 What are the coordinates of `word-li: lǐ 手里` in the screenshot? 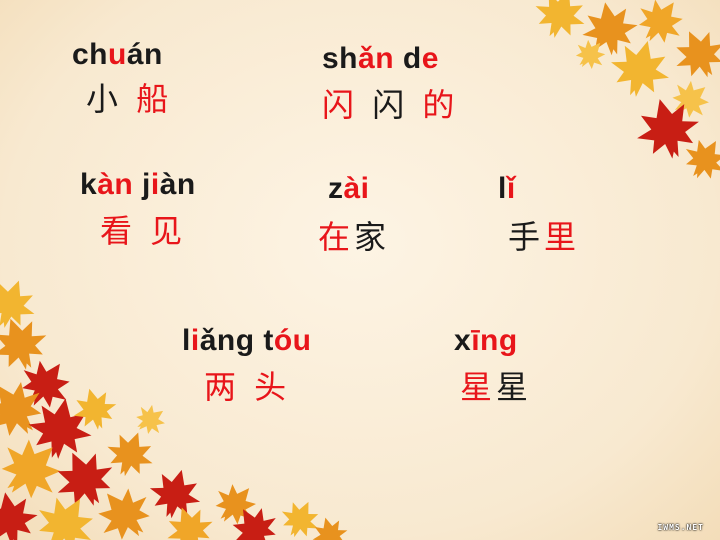 It's located at (539, 215).